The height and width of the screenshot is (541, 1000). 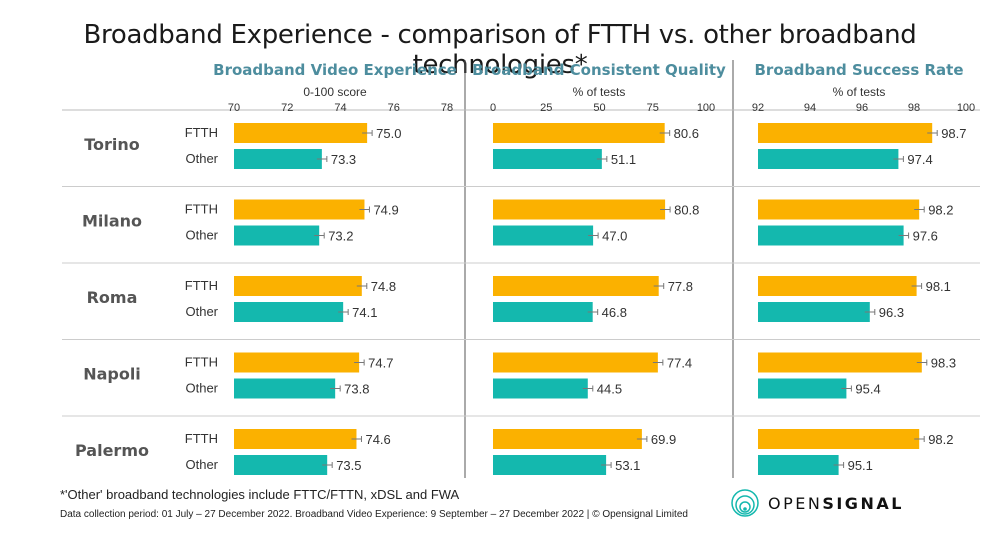 What do you see at coordinates (493, 108) in the screenshot?
I see `x-tick-label: 0` at bounding box center [493, 108].